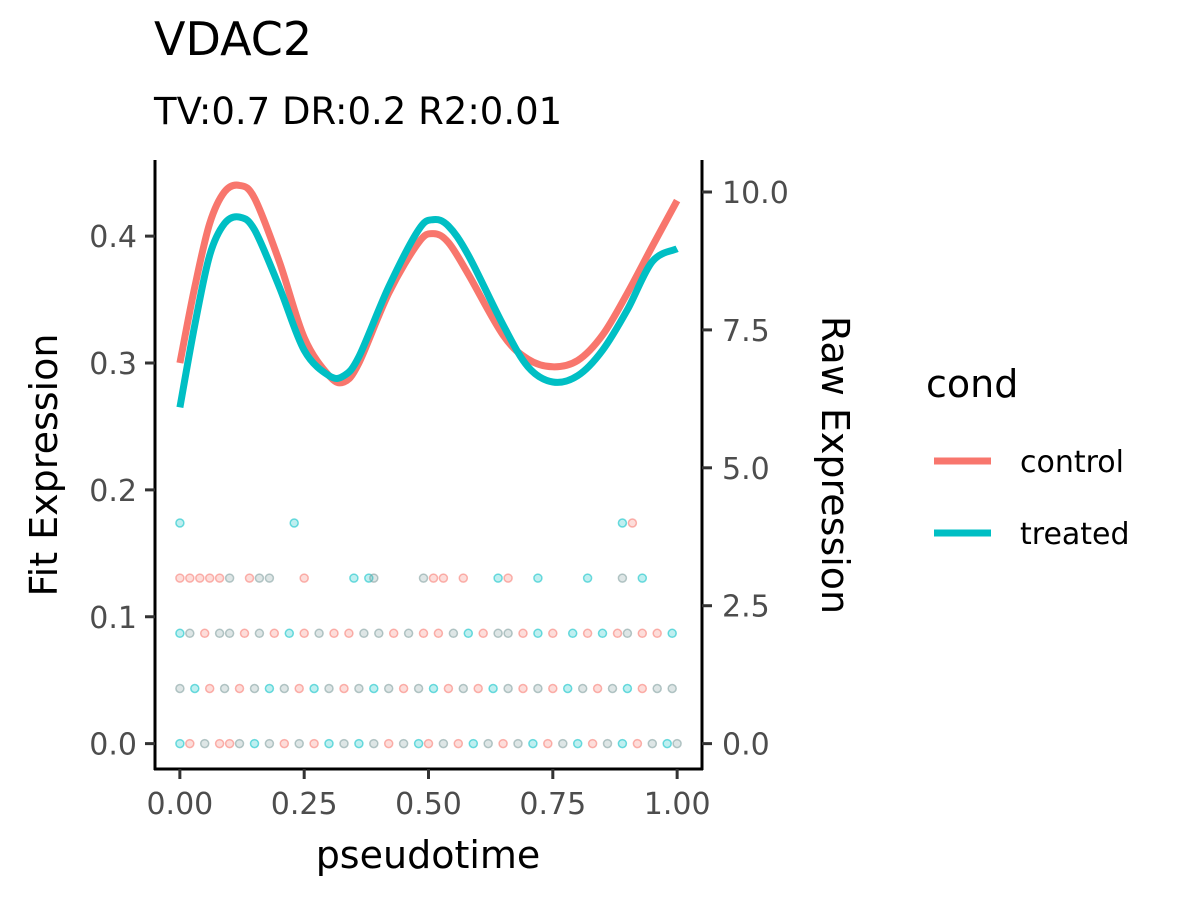  What do you see at coordinates (677, 804) in the screenshot?
I see `x-tick-label: 1.00` at bounding box center [677, 804].